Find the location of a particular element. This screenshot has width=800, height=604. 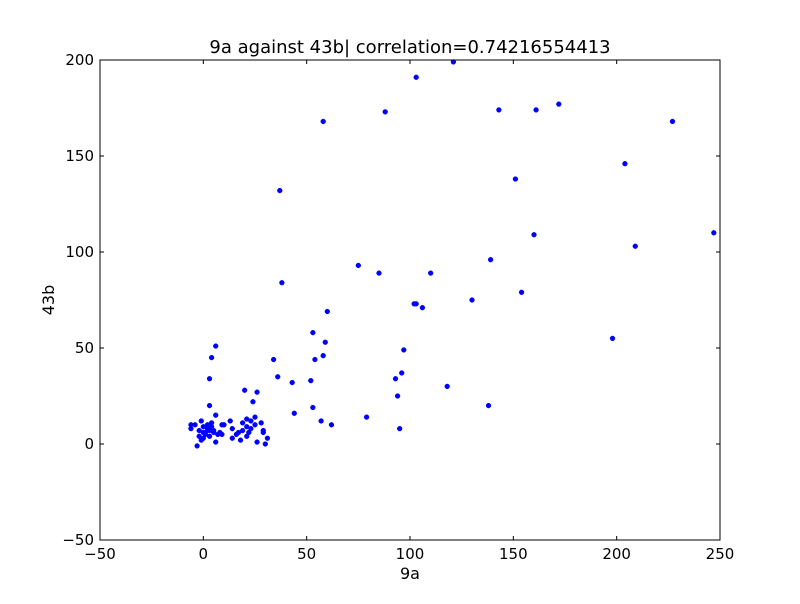

y-tick-label: 150 is located at coordinates (79, 156).